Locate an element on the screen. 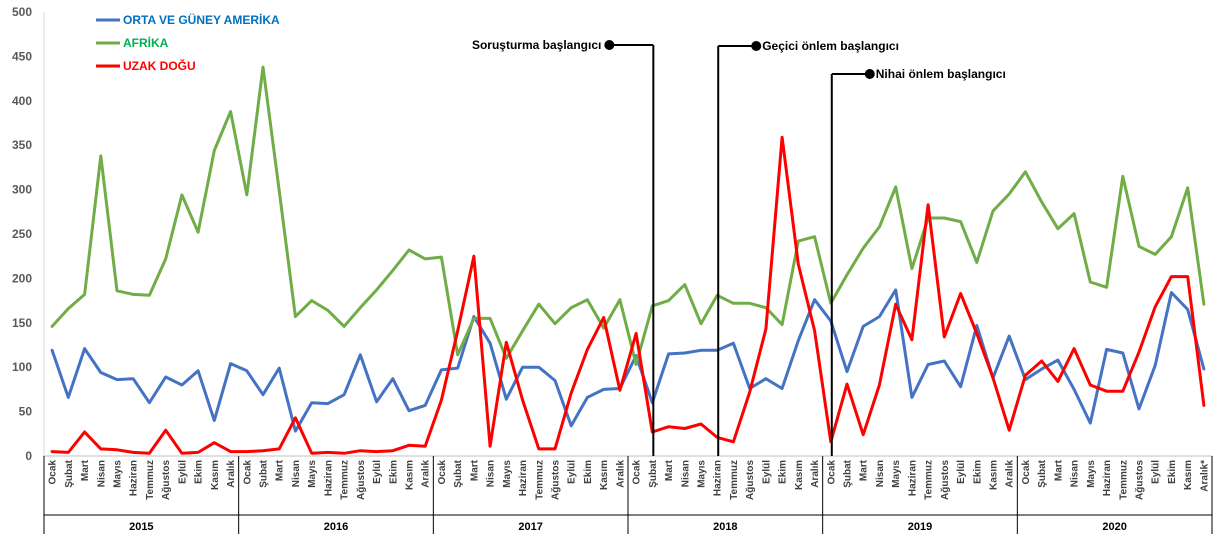  x-tick-label: Aralık* is located at coordinates (1204, 476).